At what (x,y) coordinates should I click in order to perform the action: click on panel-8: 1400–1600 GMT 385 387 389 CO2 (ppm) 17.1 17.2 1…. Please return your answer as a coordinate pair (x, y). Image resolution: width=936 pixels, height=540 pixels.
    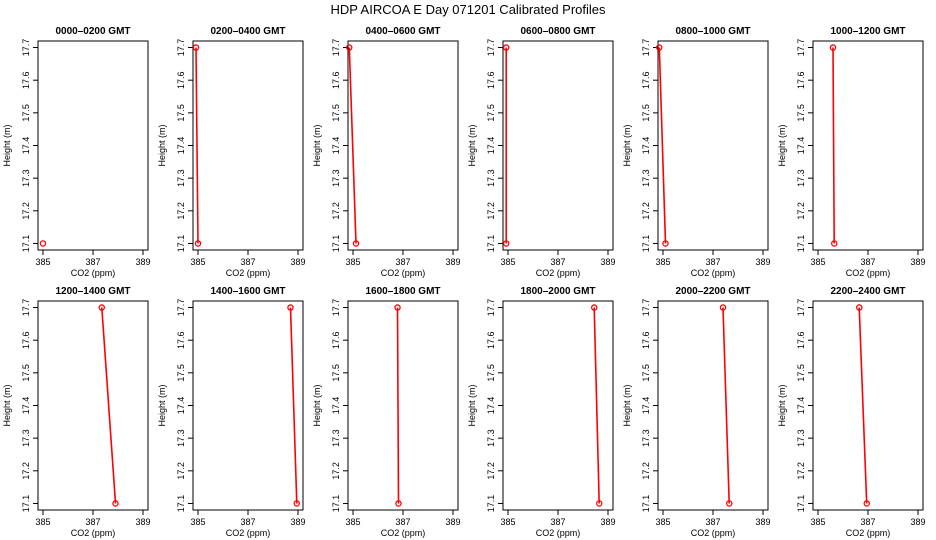
    Looking at the image, I should click on (231, 412).